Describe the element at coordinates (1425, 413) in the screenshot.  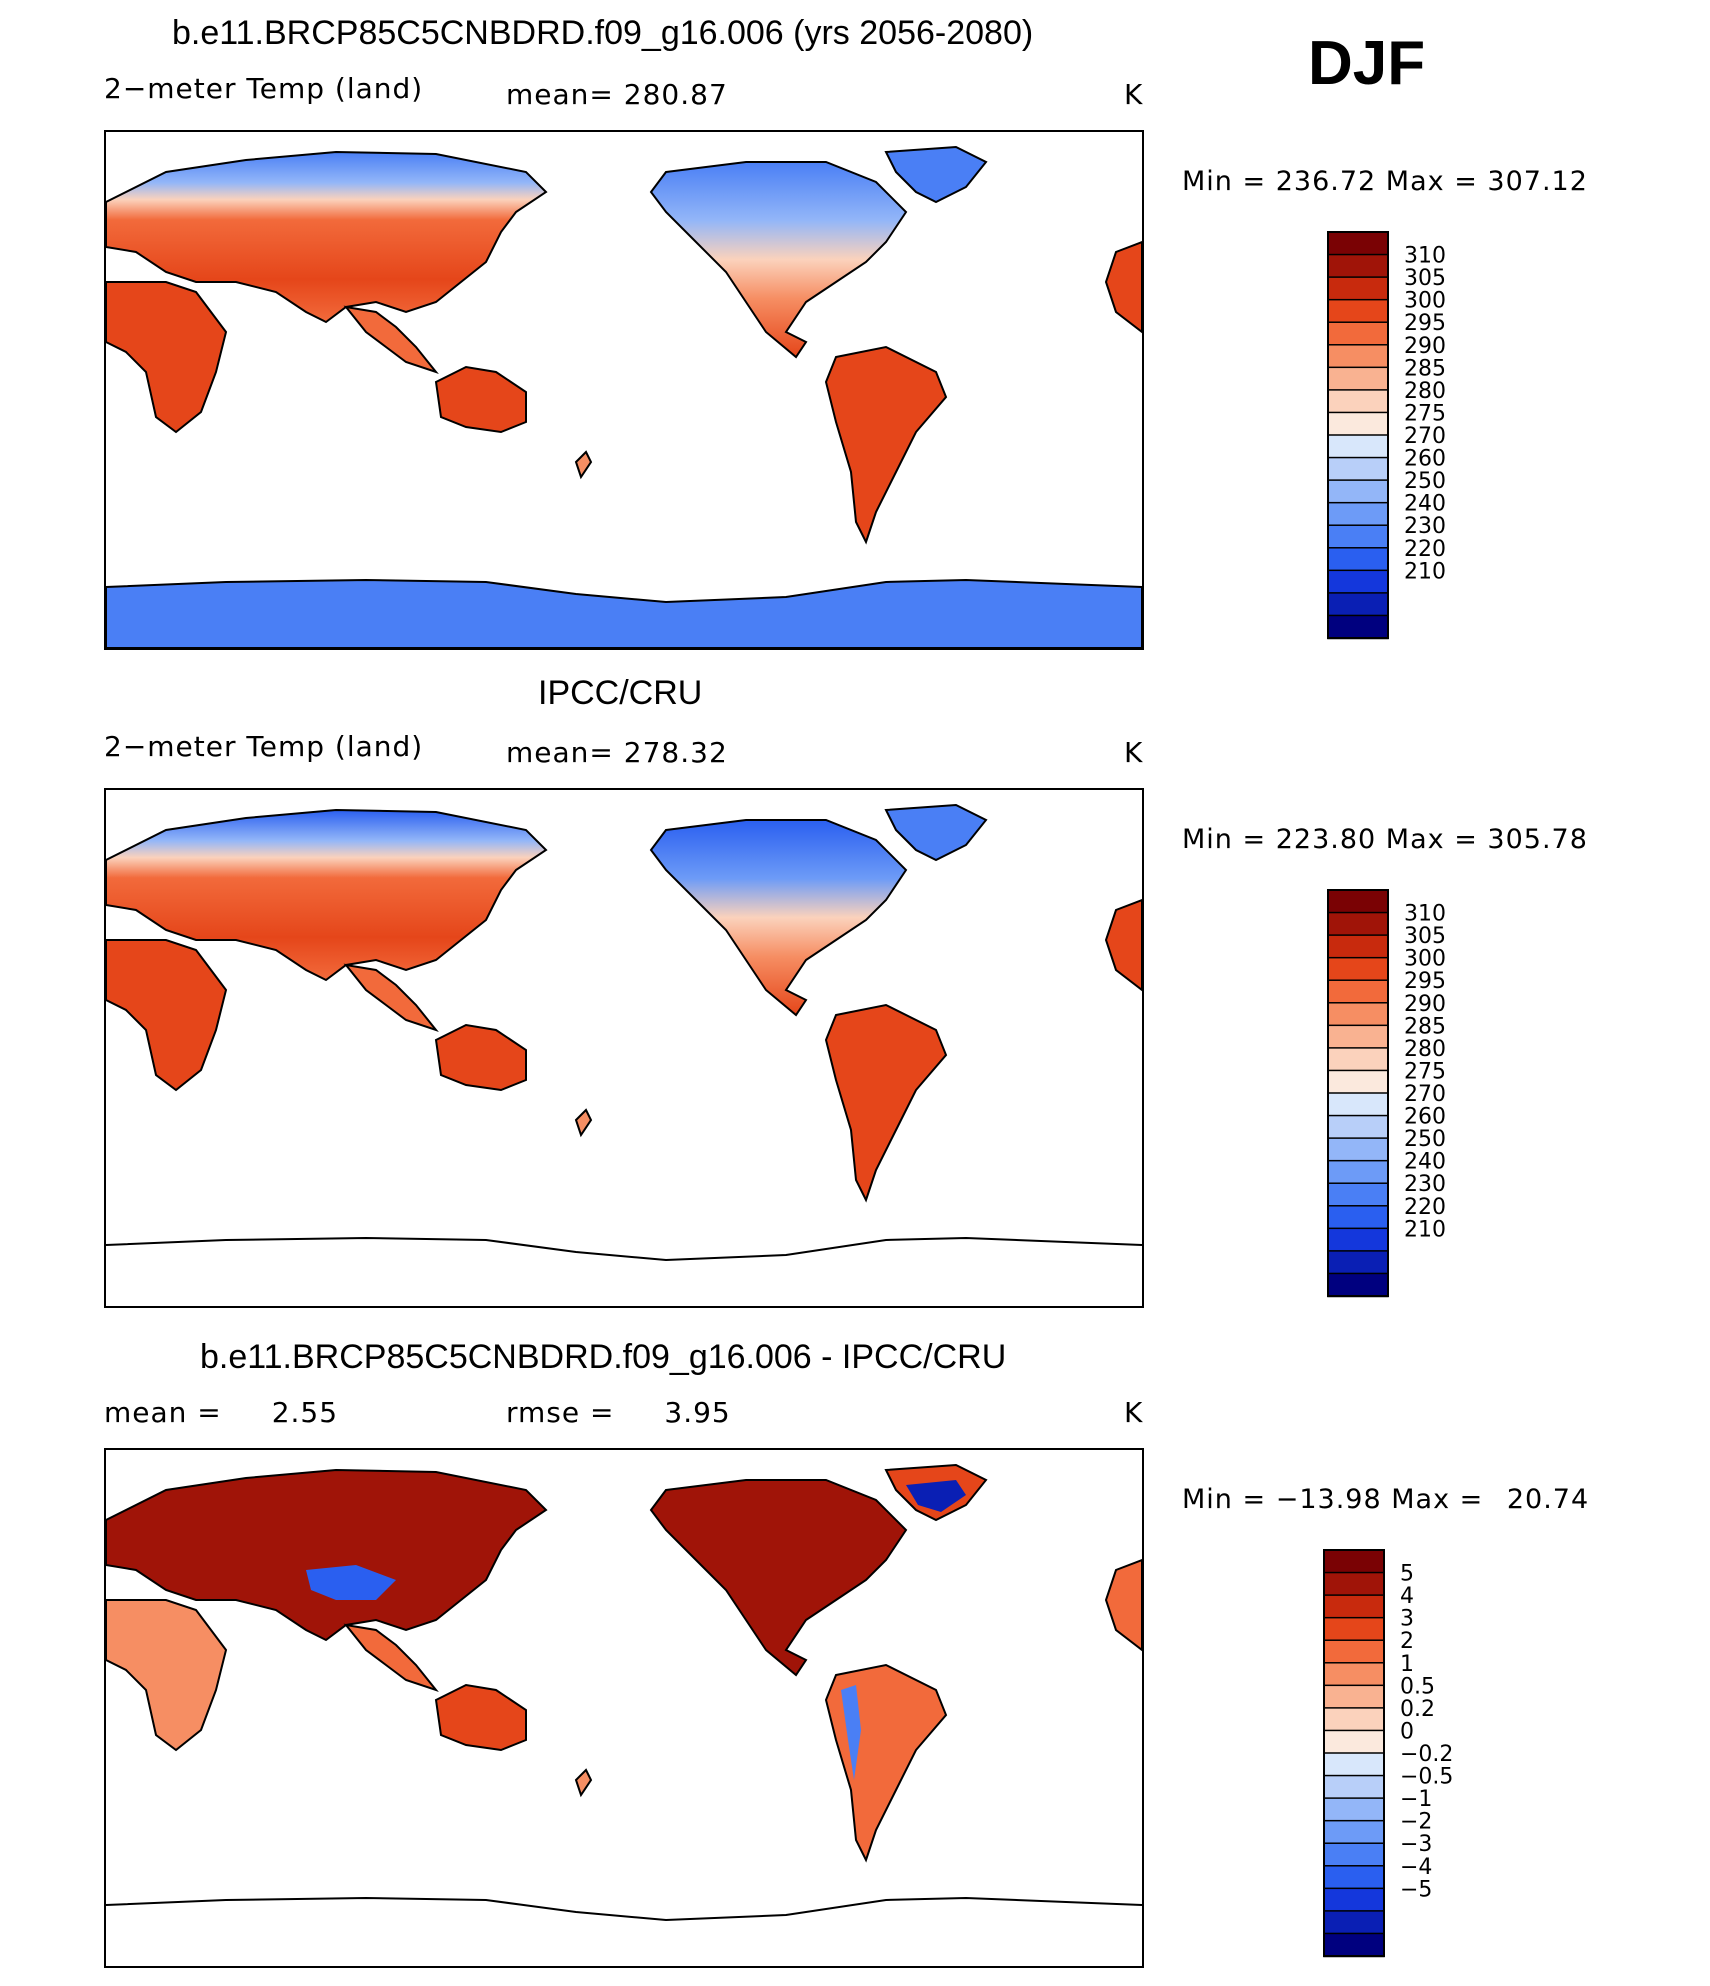
I see `colorbar-tick-label: 275` at that location.